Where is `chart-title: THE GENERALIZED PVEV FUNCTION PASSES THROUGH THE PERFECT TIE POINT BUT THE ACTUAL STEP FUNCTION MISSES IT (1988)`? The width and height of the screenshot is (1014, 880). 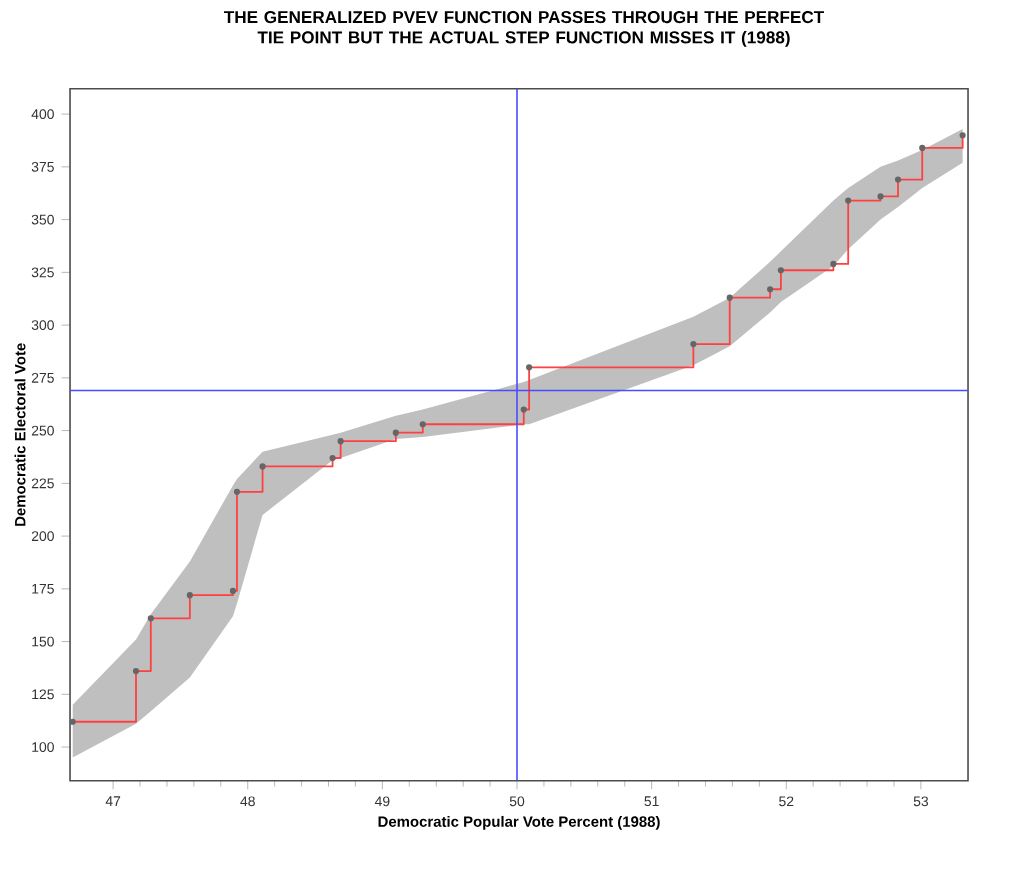 chart-title: THE GENERALIZED PVEV FUNCTION PASSES THROUGH THE PERFECT TIE POINT BUT THE ACTUAL STEP FUNCTION MISSES IT (1988) is located at coordinates (524, 29).